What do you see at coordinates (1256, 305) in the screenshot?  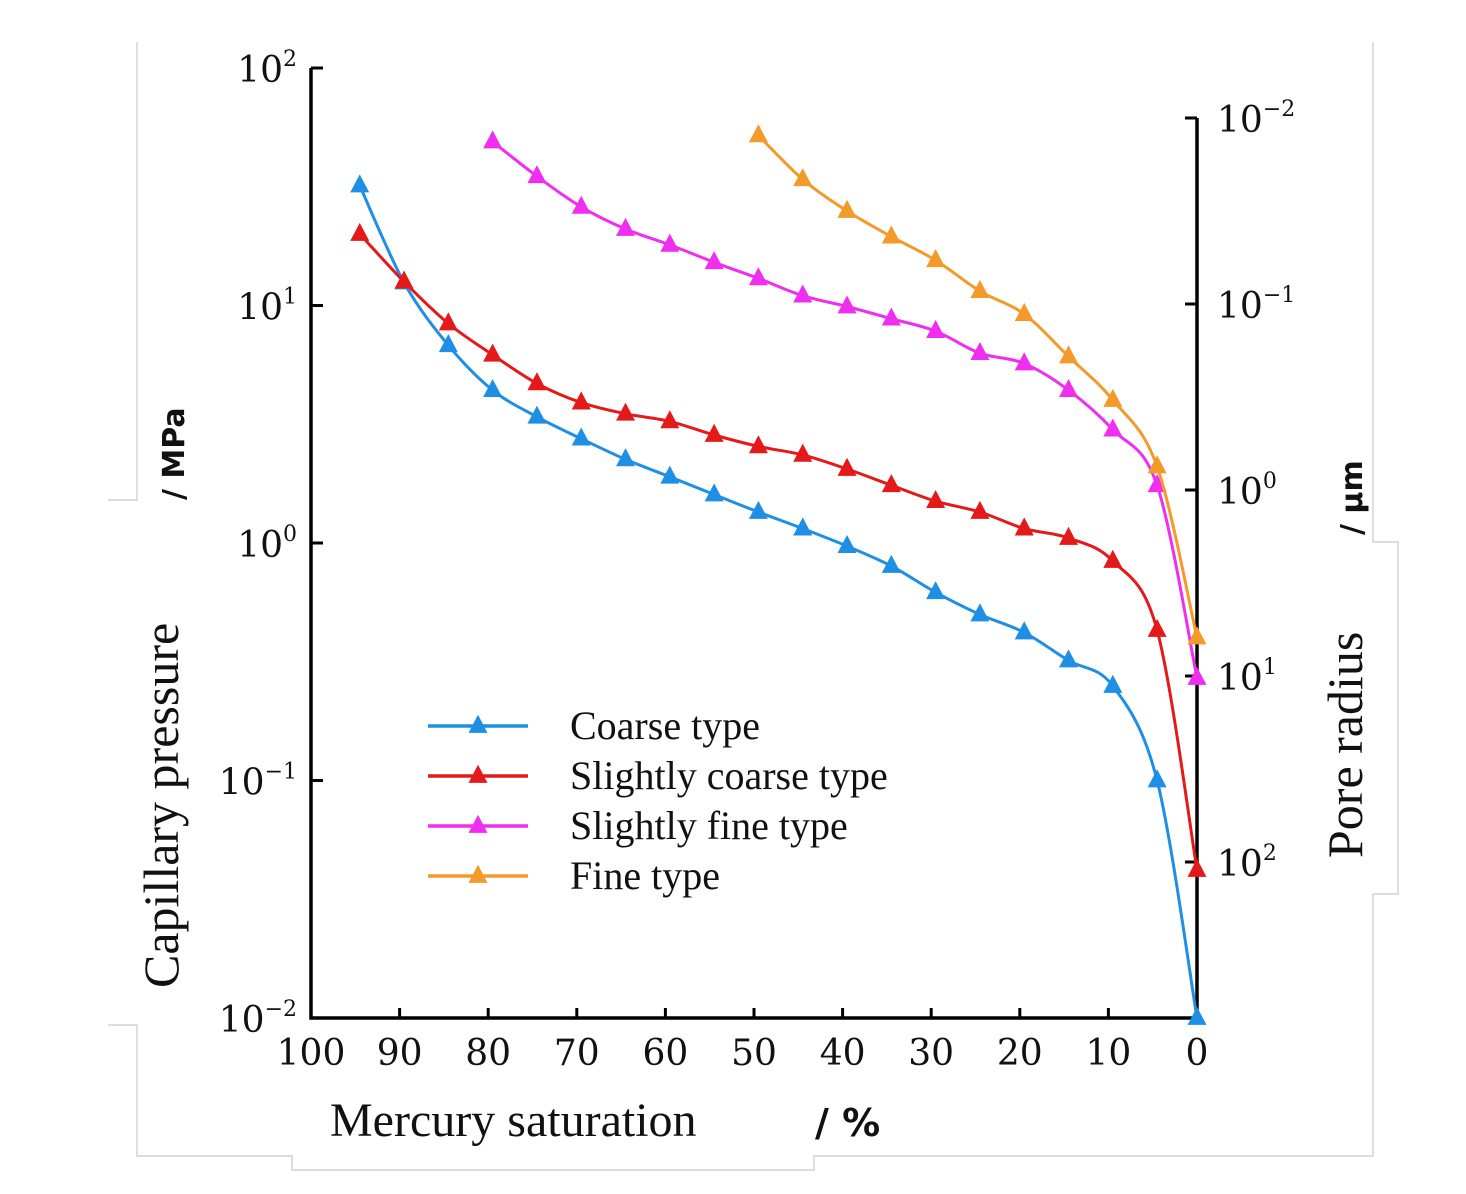 I see `right-y-tick-label: 10⁻¹` at bounding box center [1256, 305].